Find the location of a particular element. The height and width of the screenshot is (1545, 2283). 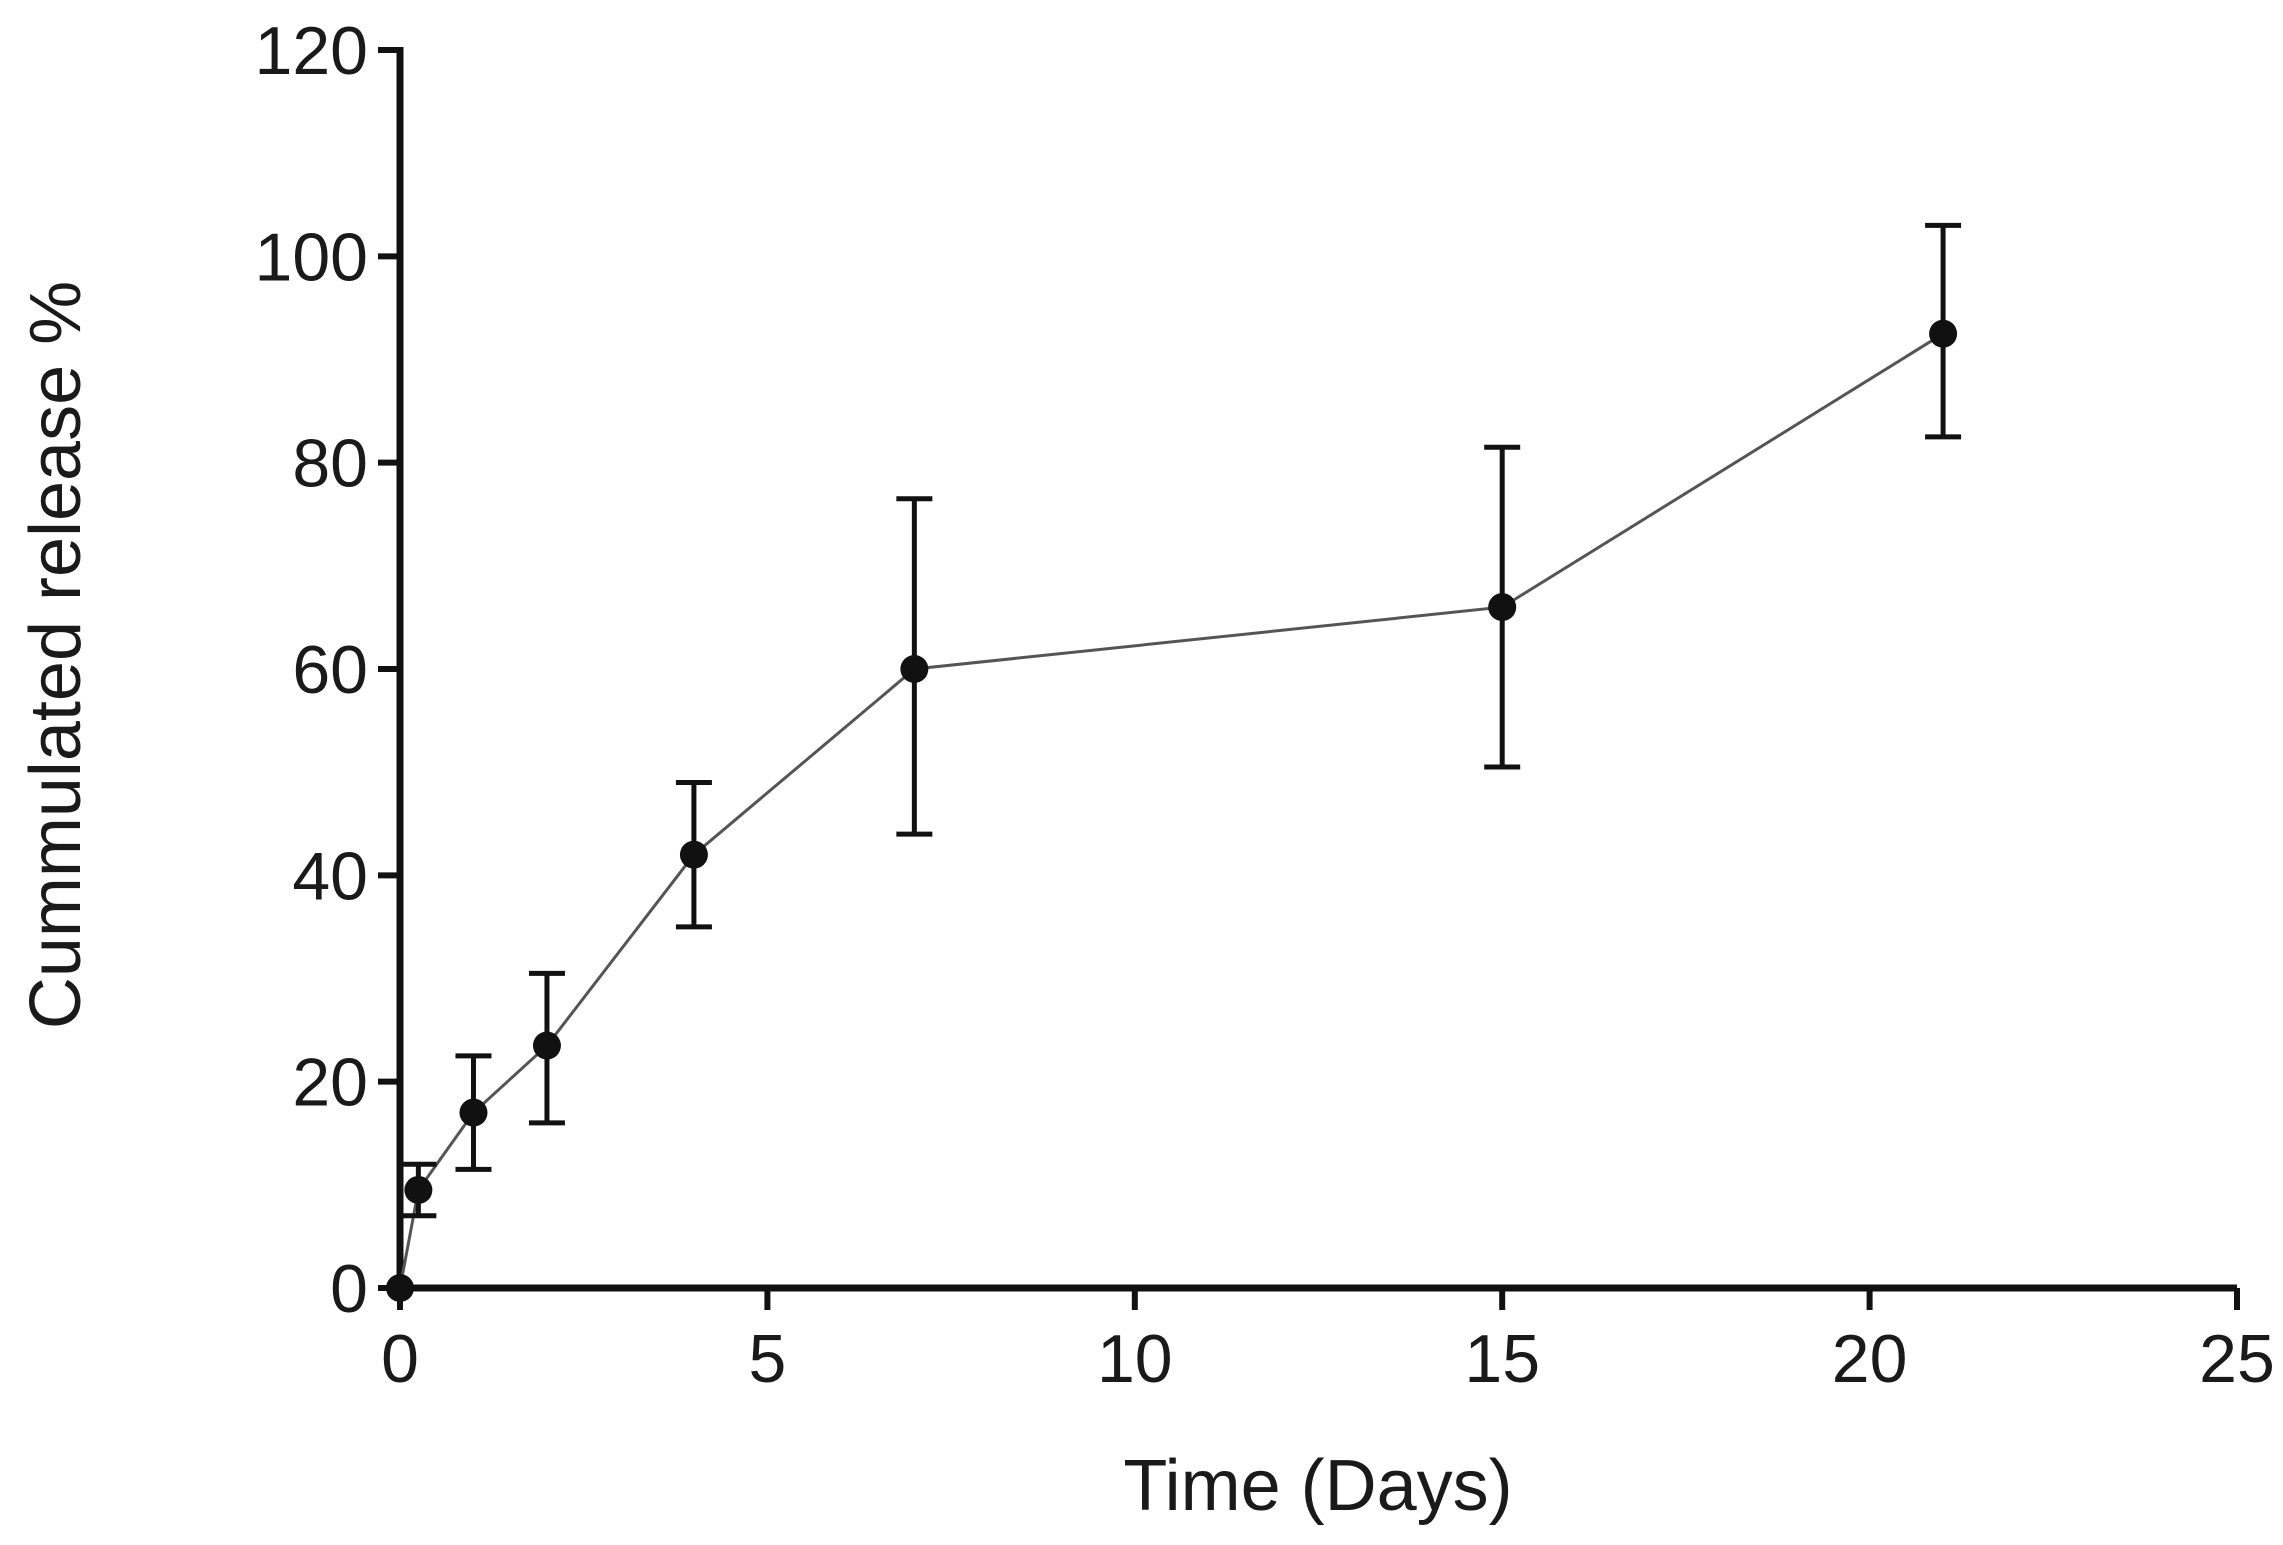

y-tick-label-40: 40 is located at coordinates (330, 876).